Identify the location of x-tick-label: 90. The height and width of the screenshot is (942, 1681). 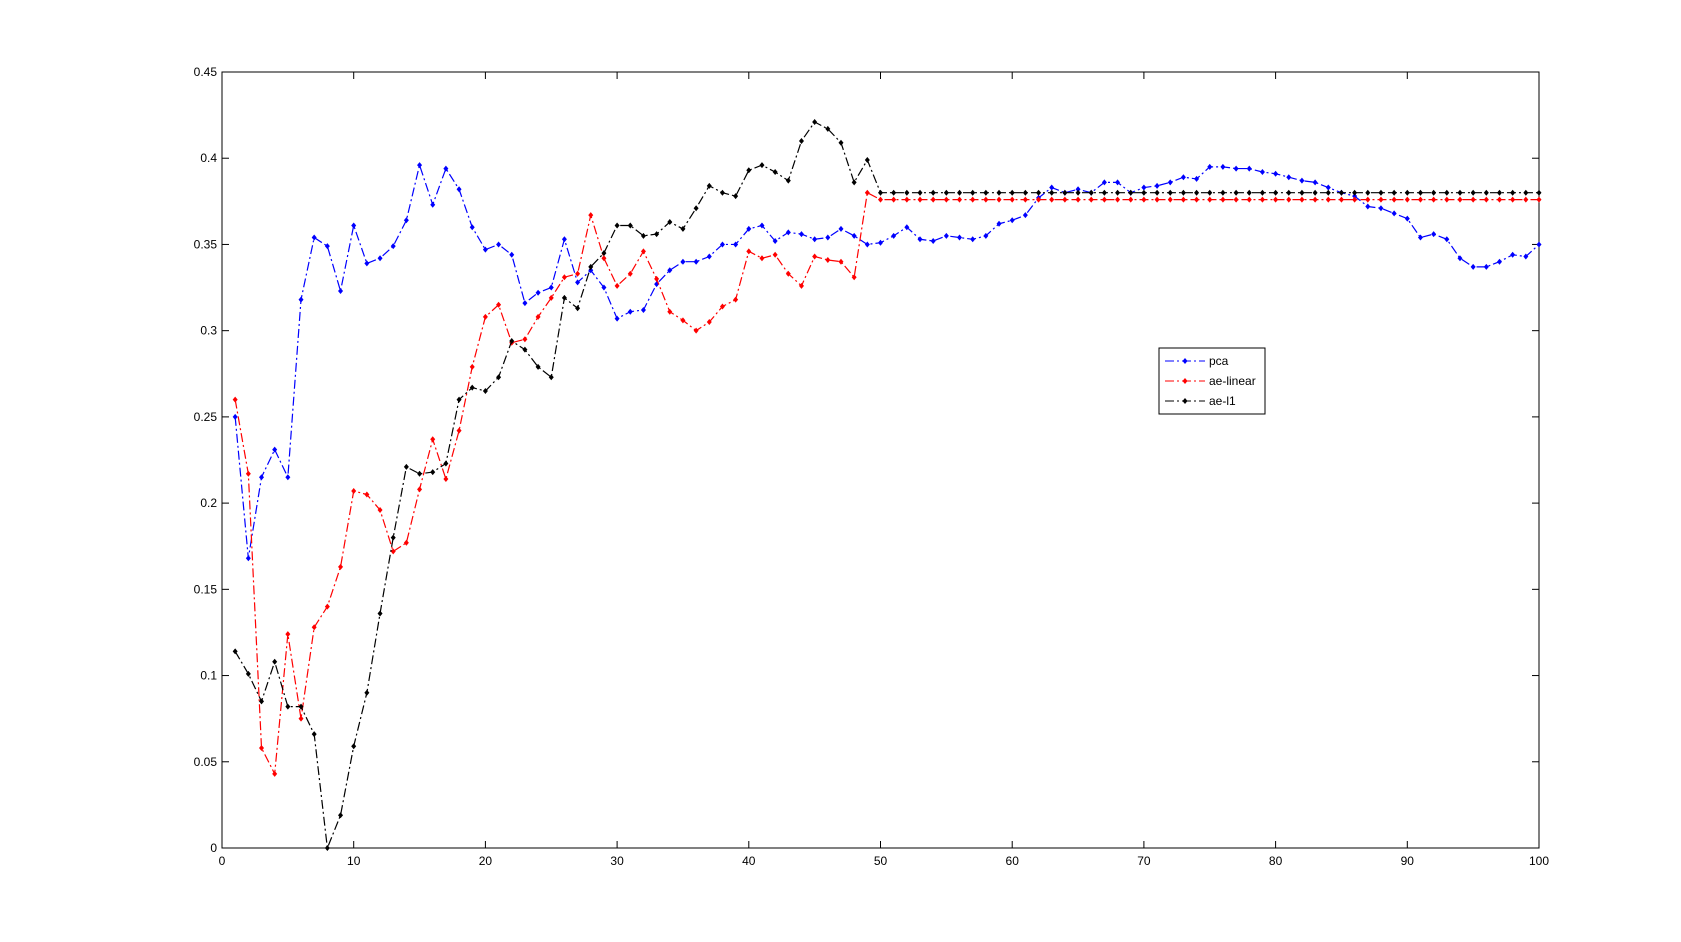
(1408, 861).